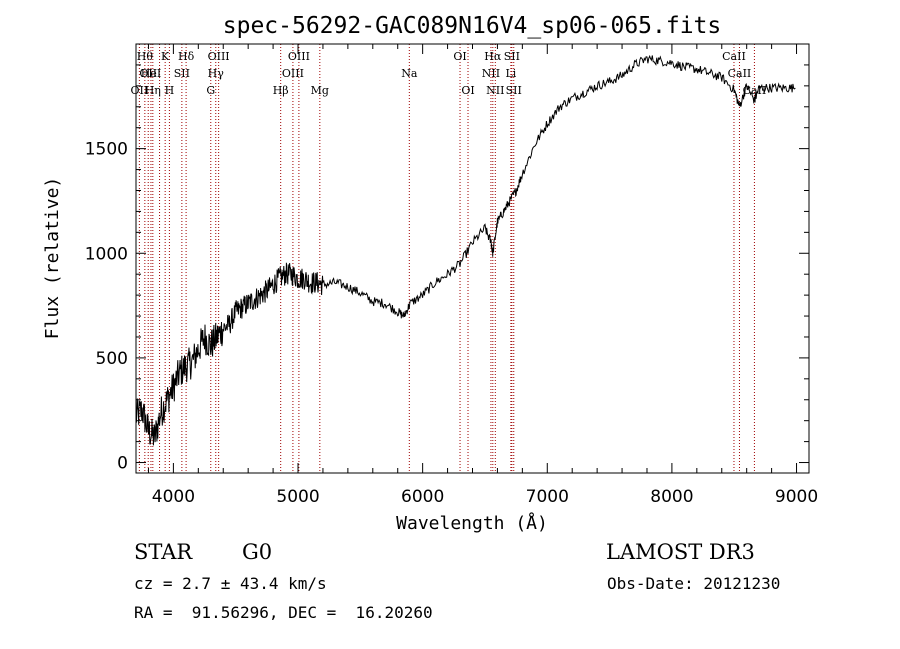 Image resolution: width=900 pixels, height=649 pixels. Describe the element at coordinates (320, 90) in the screenshot. I see `line-label-16: Mg` at that location.